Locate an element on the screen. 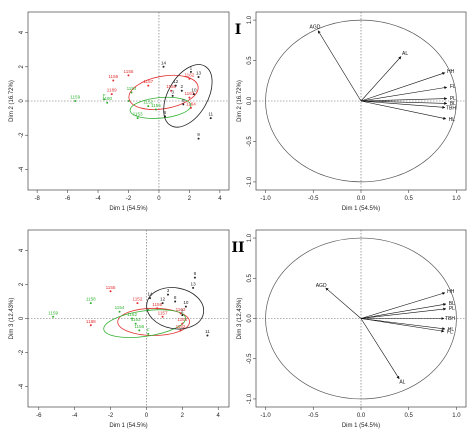  x-tick-label: -1.0 is located at coordinates (265, 199).